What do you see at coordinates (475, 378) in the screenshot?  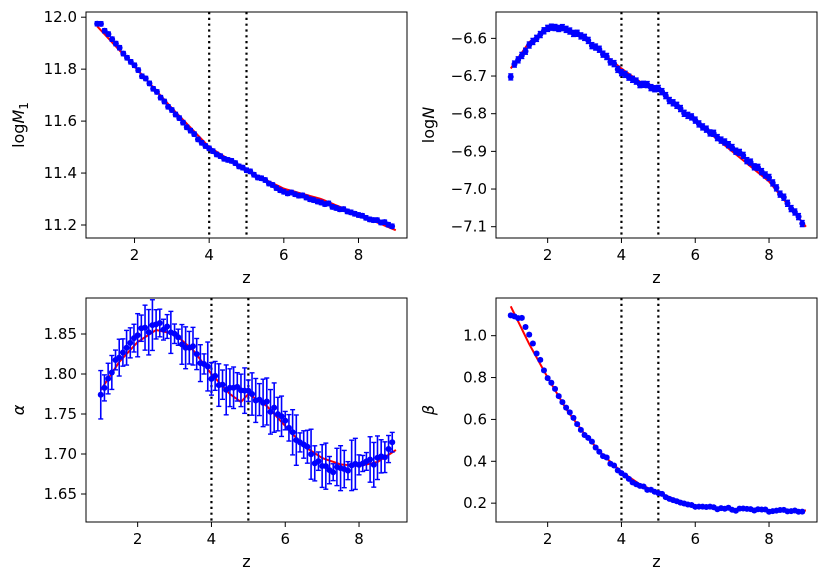 I see `y-tick-label: 0.8` at bounding box center [475, 378].